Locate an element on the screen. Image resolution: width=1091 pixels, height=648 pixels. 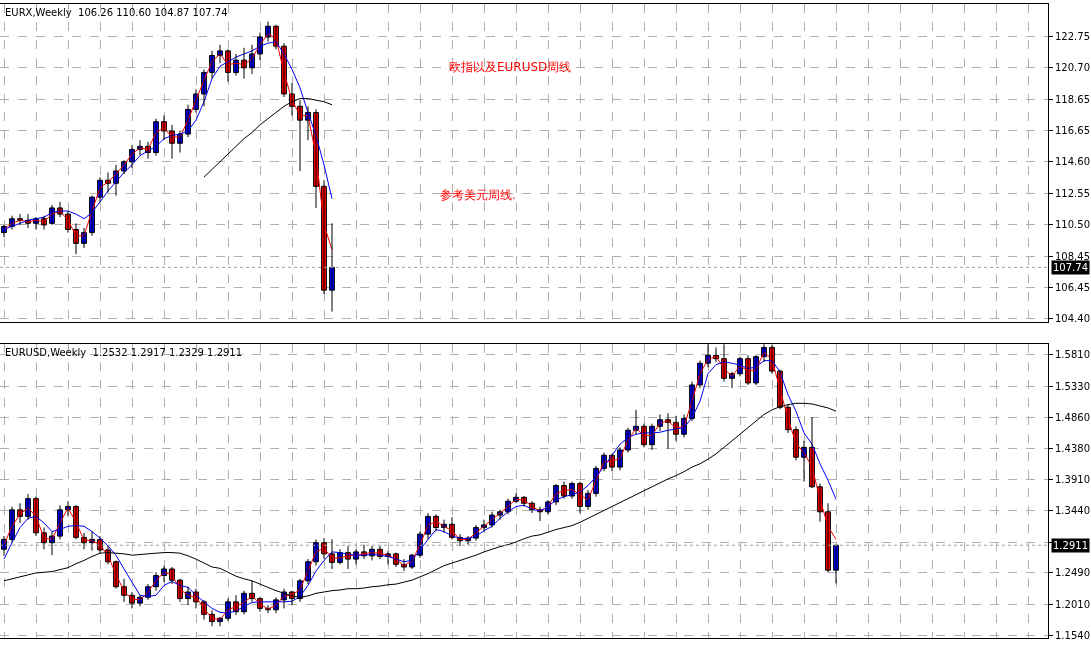
y-tick-label: 108.45 is located at coordinates (1072, 256).